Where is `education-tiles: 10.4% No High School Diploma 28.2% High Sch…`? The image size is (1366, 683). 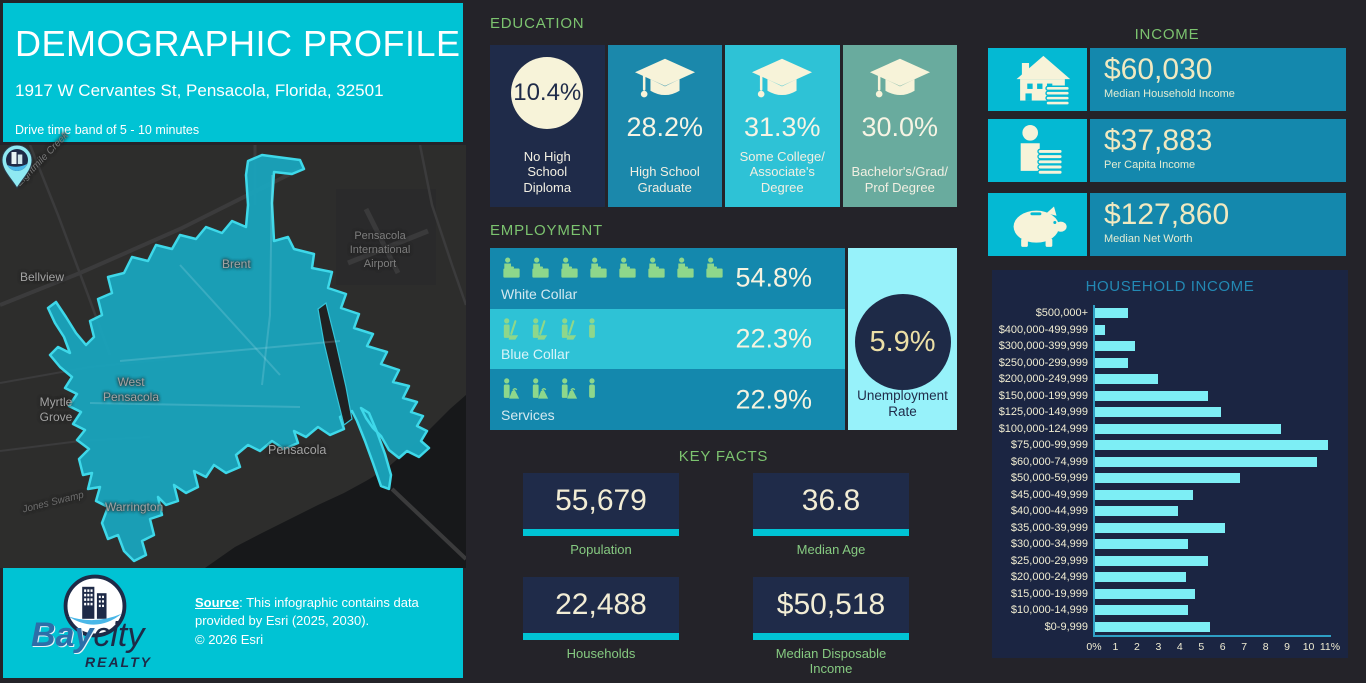 education-tiles: 10.4% No High School Diploma 28.2% High Sch… is located at coordinates (723, 126).